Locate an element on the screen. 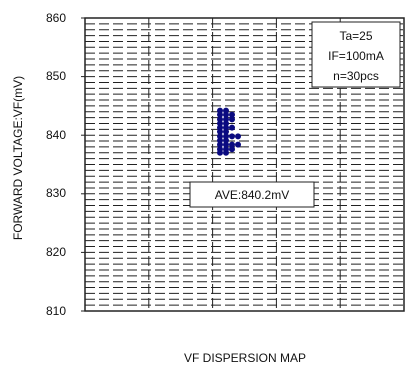 The image size is (408, 374). y-axis-tick-labels: 860 850 840 830 820 810 is located at coordinates (56, 164).